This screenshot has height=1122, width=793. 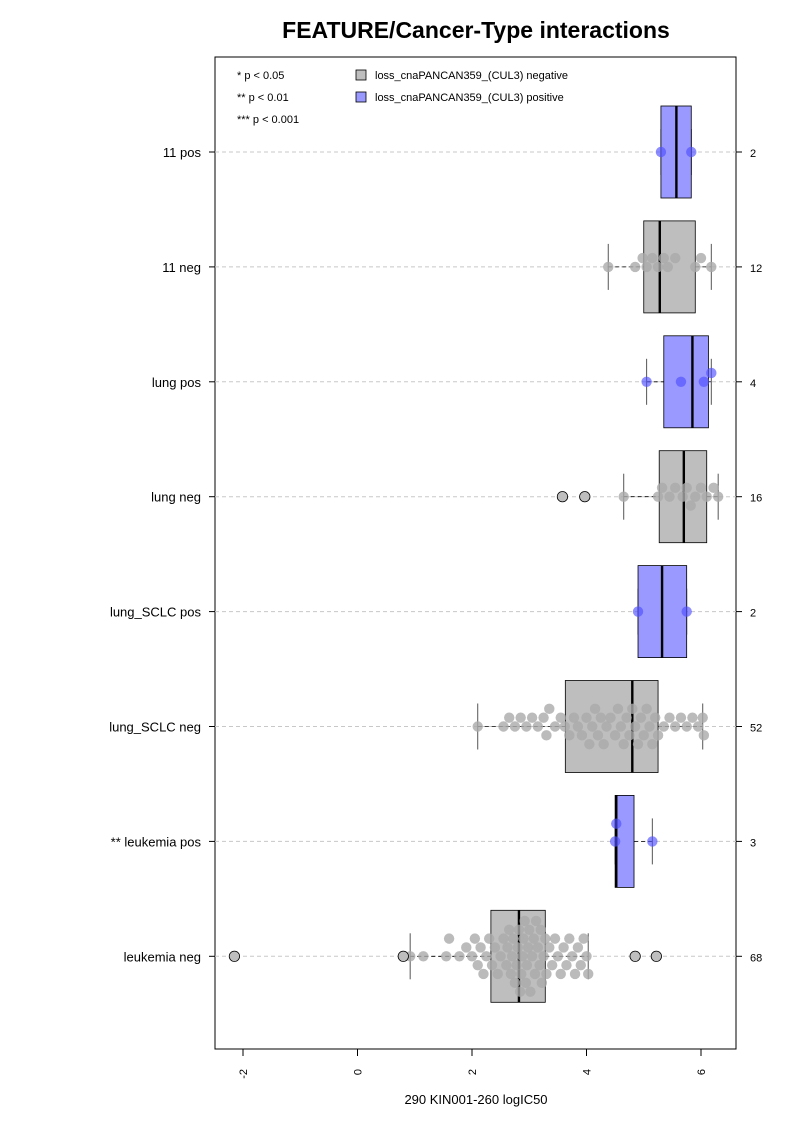 What do you see at coordinates (756, 269) in the screenshot?
I see `group-count: 12` at bounding box center [756, 269].